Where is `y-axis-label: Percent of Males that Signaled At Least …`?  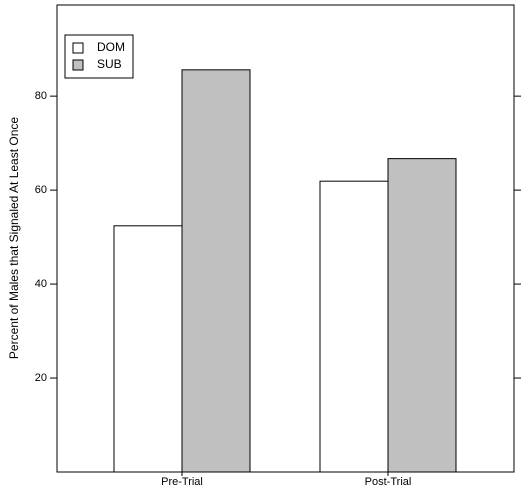
y-axis-label: Percent of Males that Signaled At Least … is located at coordinates (14, 238).